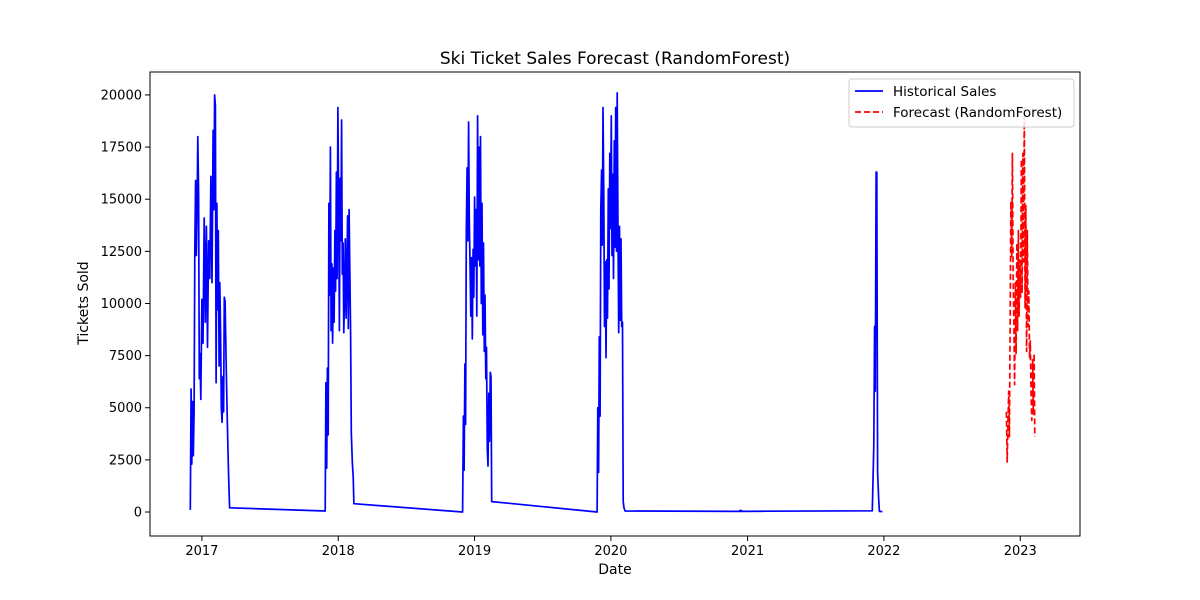  Describe the element at coordinates (201, 551) in the screenshot. I see `x-tick-label: 2017` at that location.